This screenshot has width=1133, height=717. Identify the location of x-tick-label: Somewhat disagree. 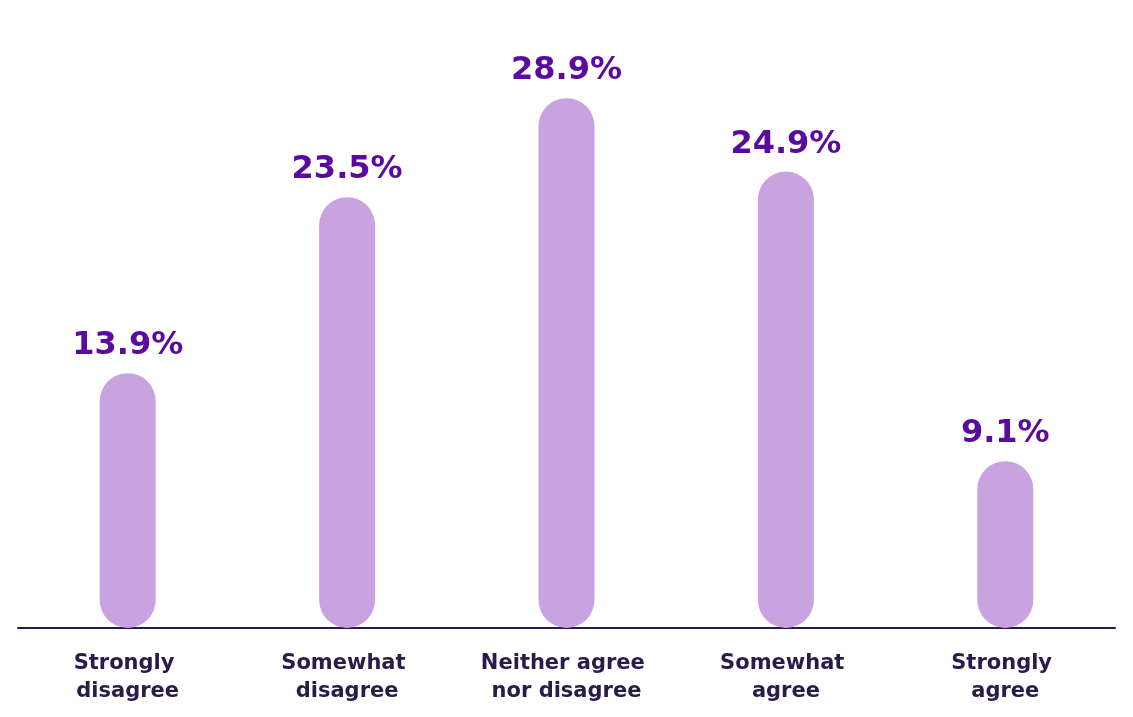
(347, 676).